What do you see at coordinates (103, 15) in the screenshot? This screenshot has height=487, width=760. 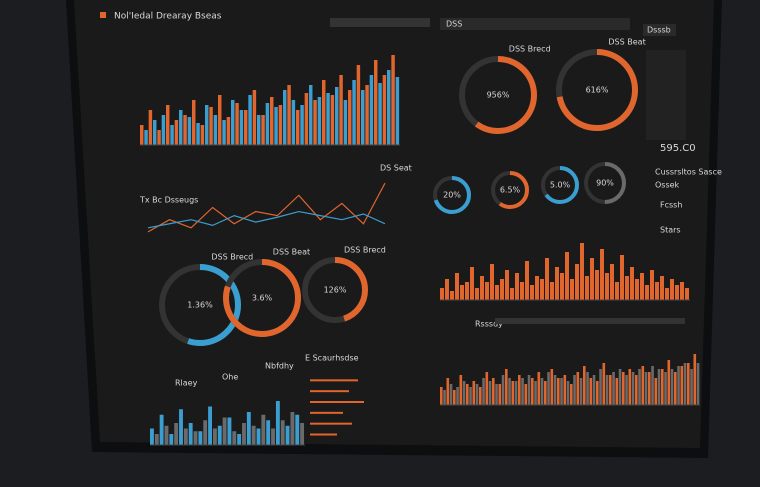 I see `title-icon` at bounding box center [103, 15].